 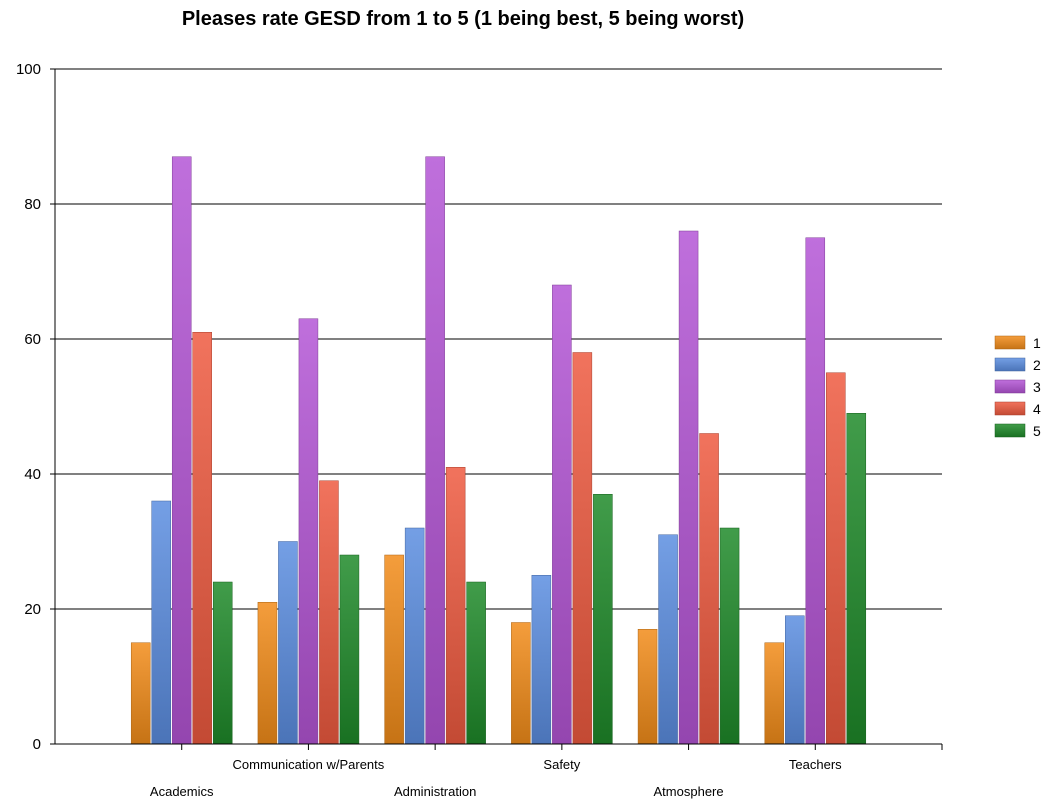 I want to click on legend-item-2: 2, so click(x=1017, y=365).